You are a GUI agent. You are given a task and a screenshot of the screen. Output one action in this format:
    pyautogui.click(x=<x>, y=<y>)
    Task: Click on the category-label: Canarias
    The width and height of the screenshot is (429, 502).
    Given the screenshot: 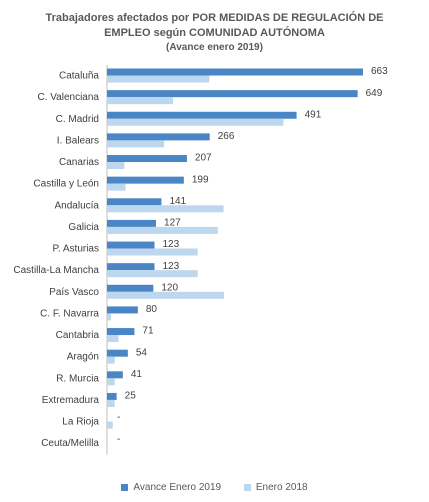 What is the action you would take?
    pyautogui.click(x=79, y=162)
    